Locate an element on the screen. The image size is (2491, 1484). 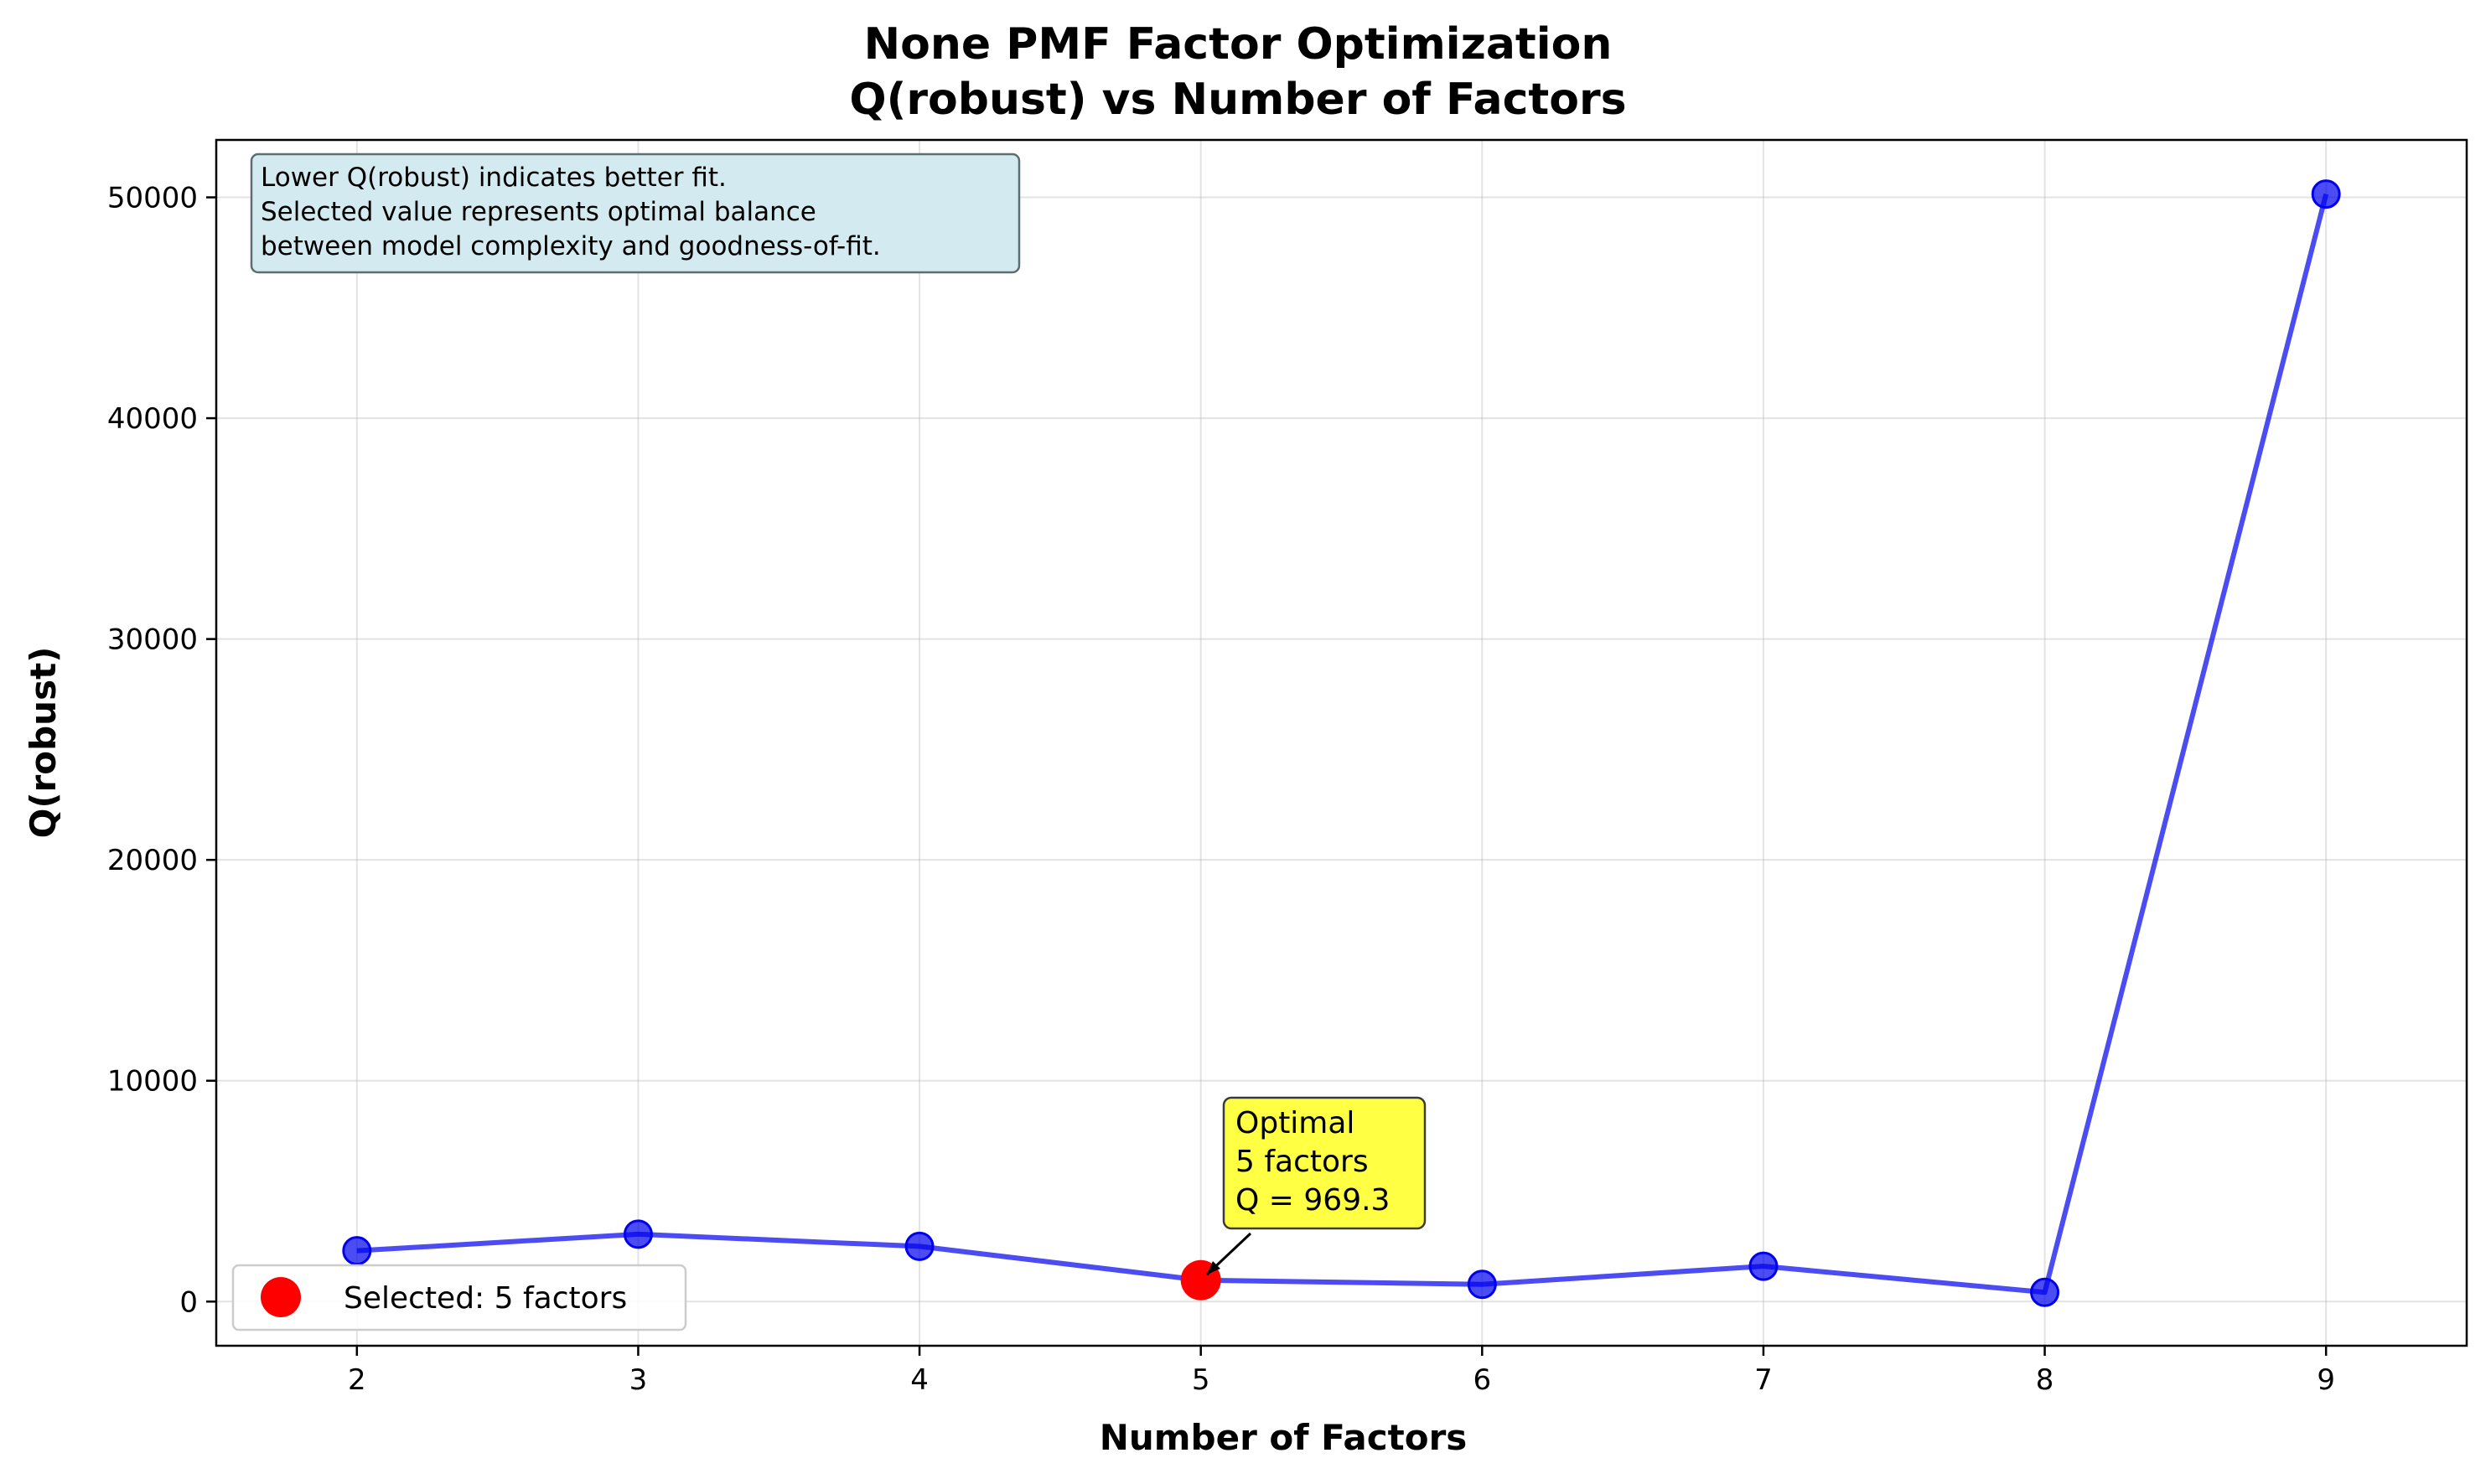
legend-selected-label: Selected: 5 factors is located at coordinates (485, 1298).